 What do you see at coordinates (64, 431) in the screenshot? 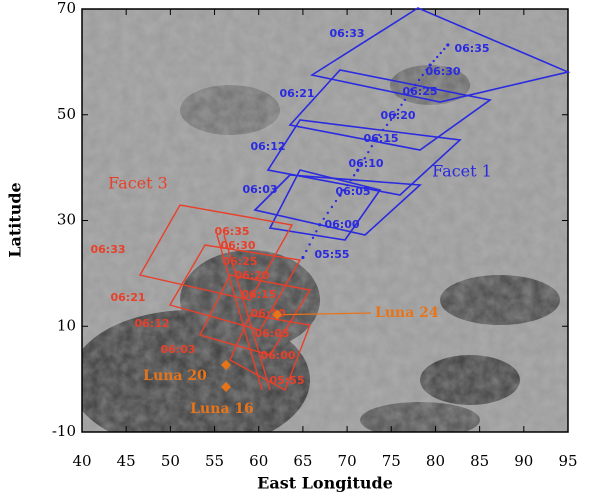
I see `y-tick-label: -10` at bounding box center [64, 431].